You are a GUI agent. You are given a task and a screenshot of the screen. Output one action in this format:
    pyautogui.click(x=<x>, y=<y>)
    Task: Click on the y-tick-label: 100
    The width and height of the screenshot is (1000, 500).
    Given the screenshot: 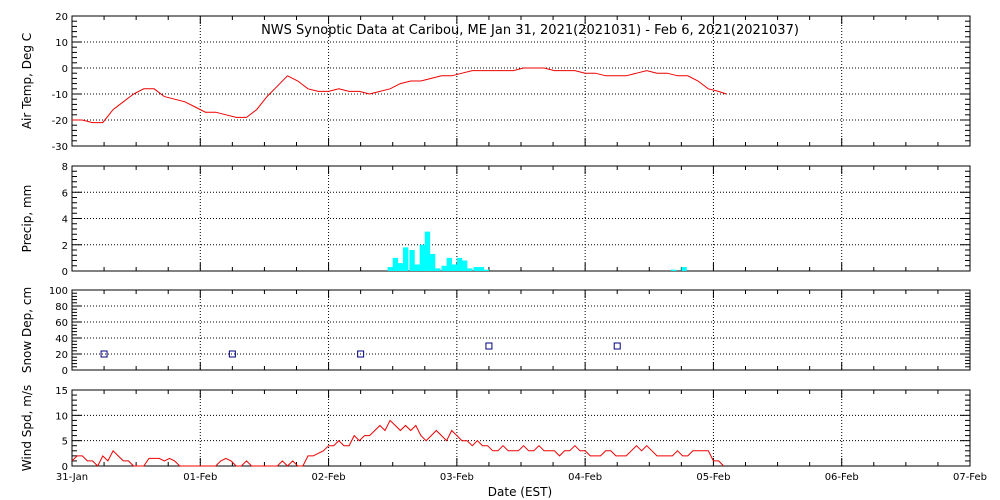 What is the action you would take?
    pyautogui.click(x=58, y=291)
    